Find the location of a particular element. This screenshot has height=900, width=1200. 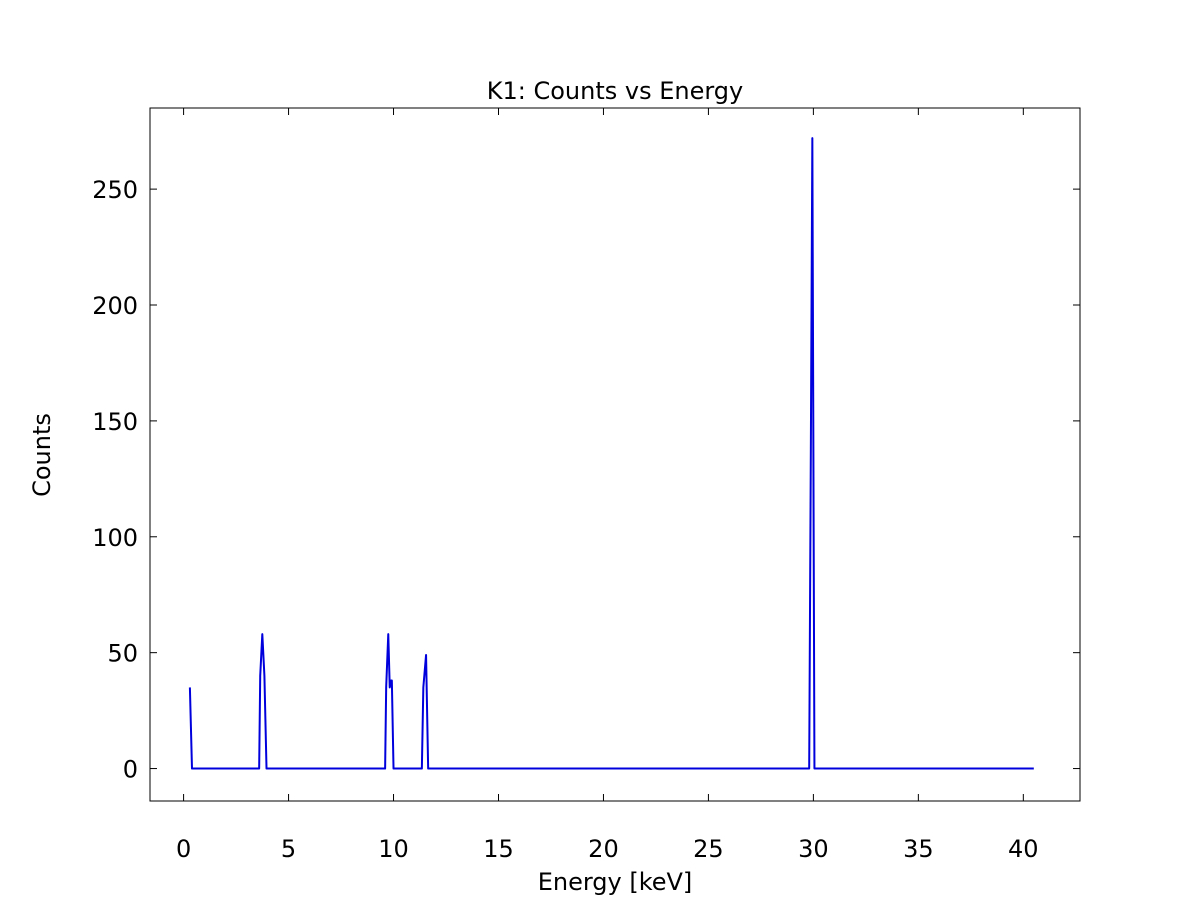

x-tick-label: 20 is located at coordinates (603, 849).